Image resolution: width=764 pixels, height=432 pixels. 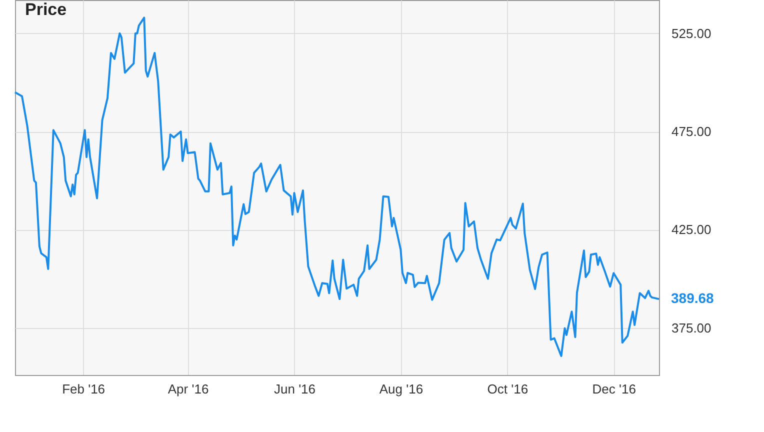 What do you see at coordinates (401, 389) in the screenshot?
I see `x-tick-label: Aug '16` at bounding box center [401, 389].